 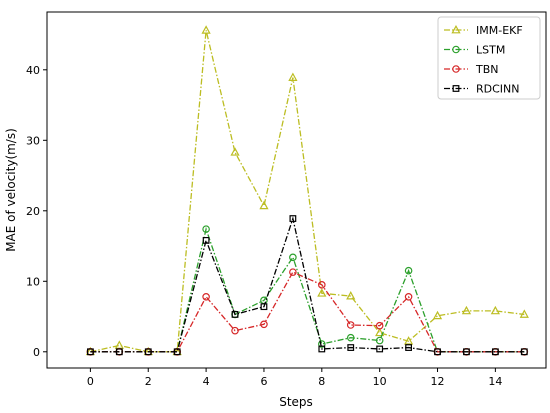 I want to click on y-axis-label: MAE of velocity(m/s), so click(x=11, y=190).